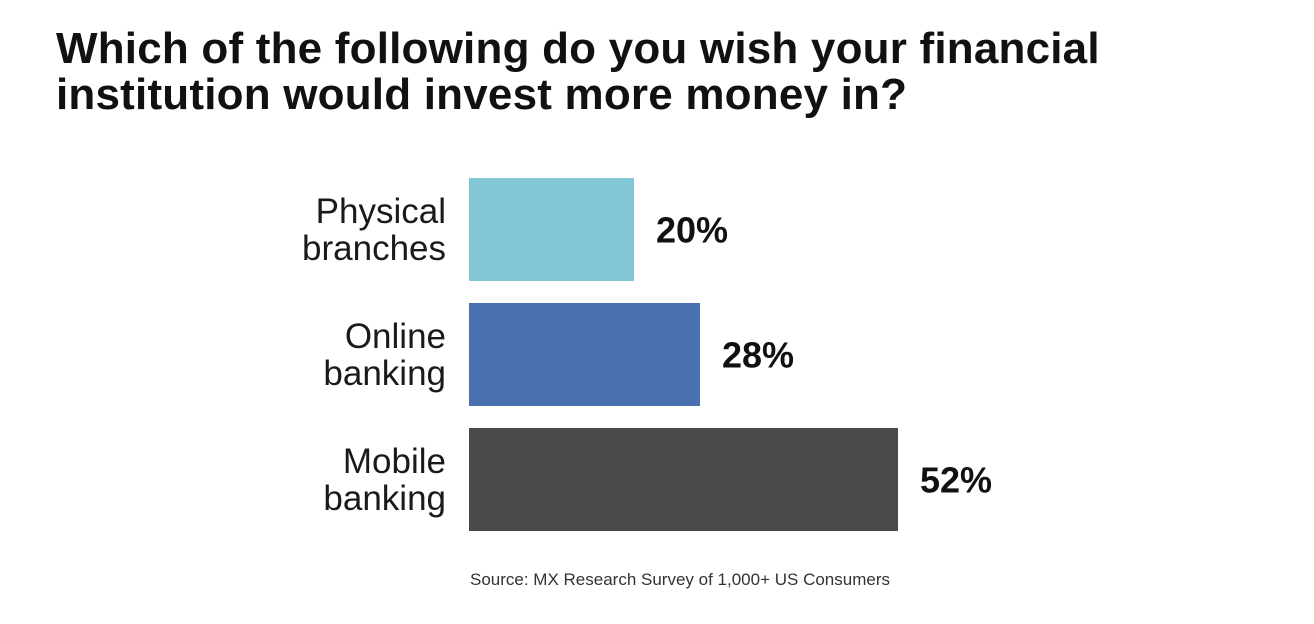 This screenshot has width=1314, height=624. I want to click on category-label-line: Mobile, so click(394, 461).